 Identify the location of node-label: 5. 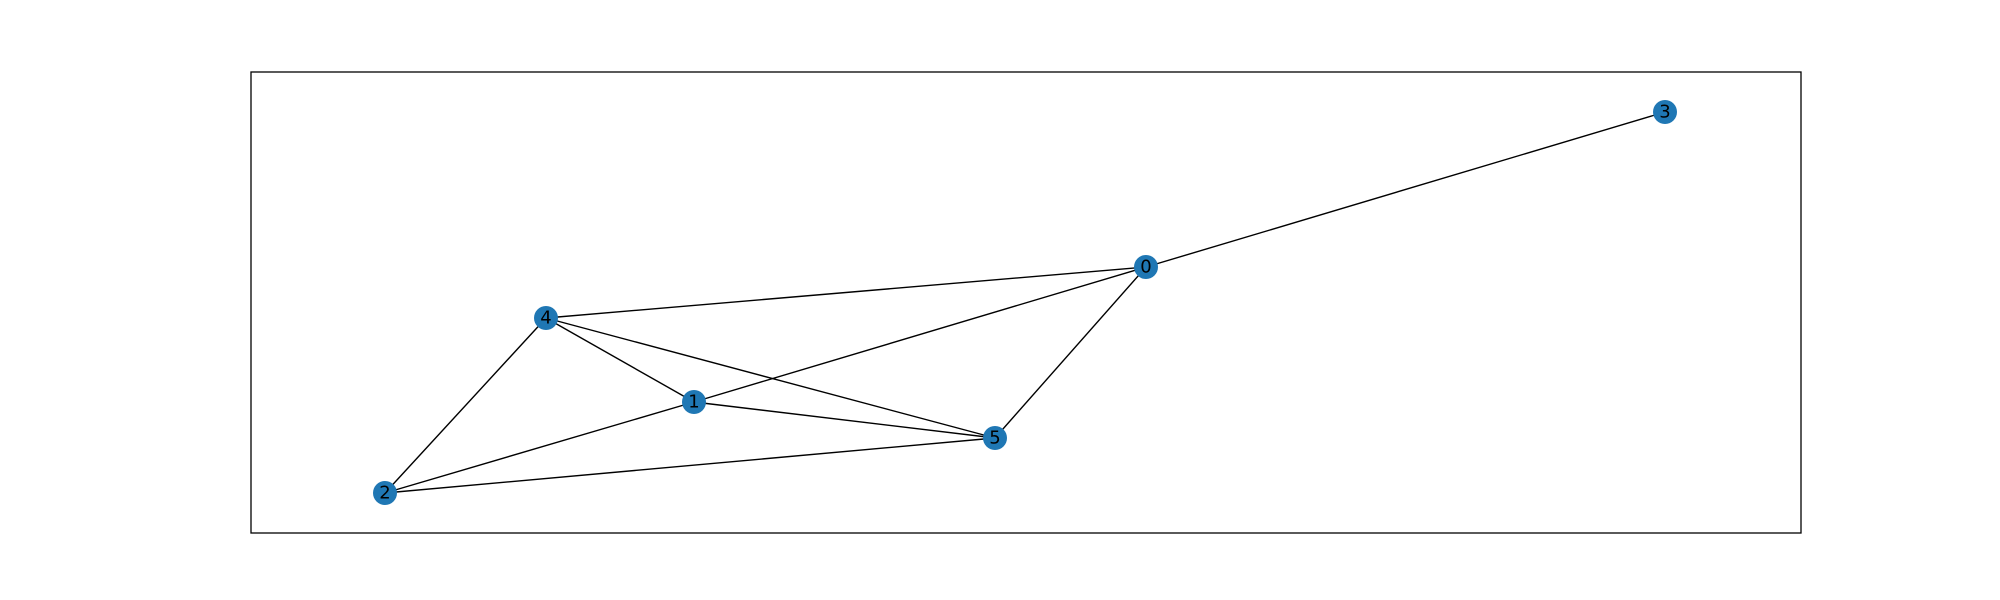
(994, 438).